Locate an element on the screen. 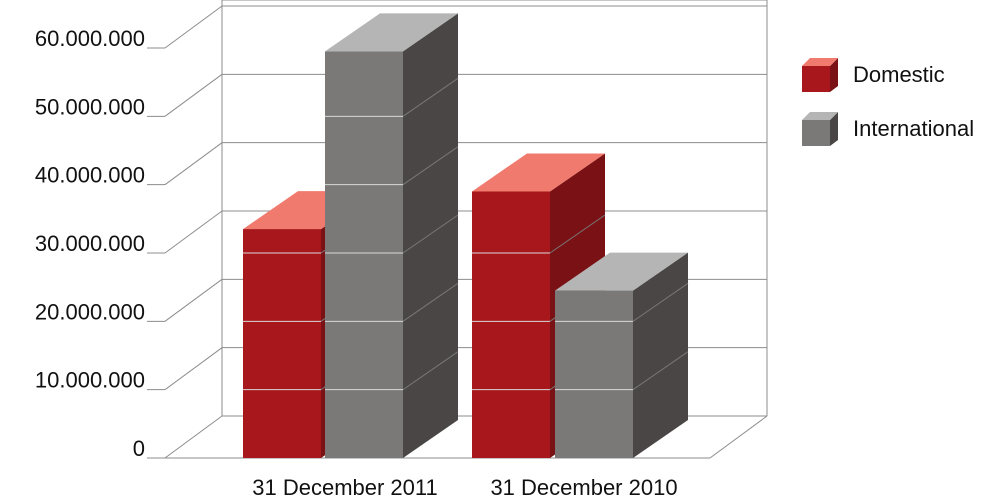  legend-item-international: International is located at coordinates (888, 129).